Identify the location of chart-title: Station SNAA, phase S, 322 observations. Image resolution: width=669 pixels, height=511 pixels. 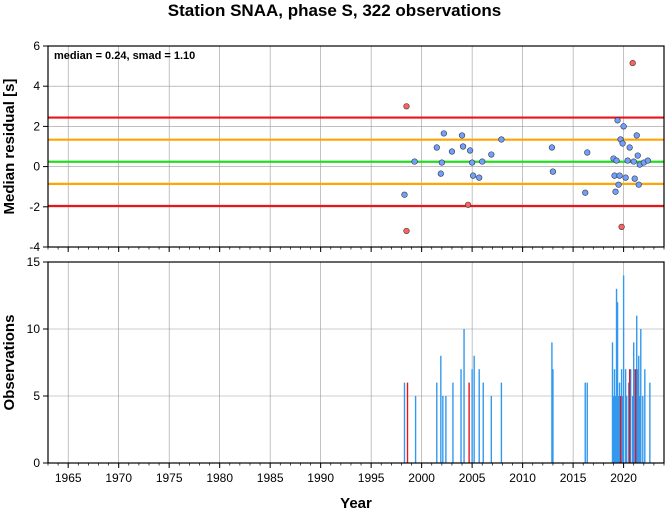
(334, 10).